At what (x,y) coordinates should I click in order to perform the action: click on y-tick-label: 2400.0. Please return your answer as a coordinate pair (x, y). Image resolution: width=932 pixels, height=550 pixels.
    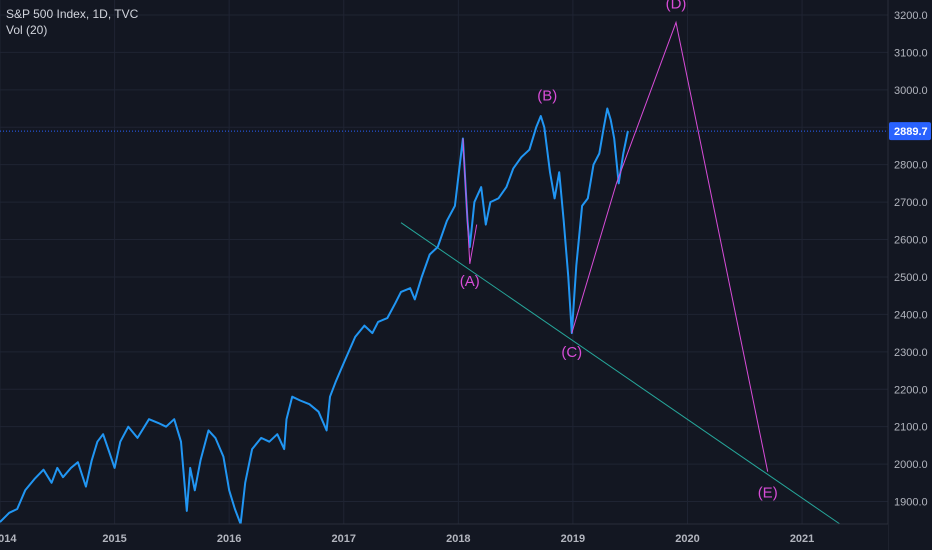
    Looking at the image, I should click on (911, 315).